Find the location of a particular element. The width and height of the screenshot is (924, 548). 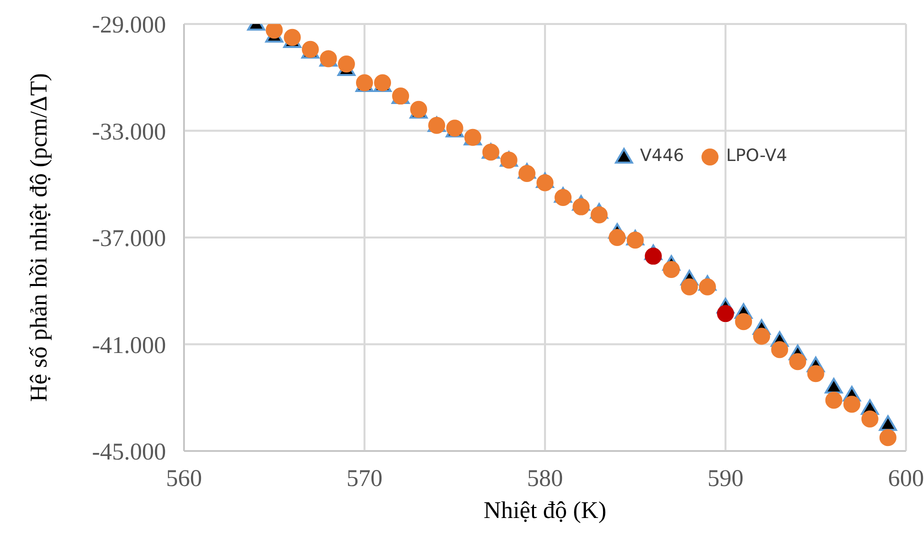

x-tick-label: 600 is located at coordinates (906, 479).